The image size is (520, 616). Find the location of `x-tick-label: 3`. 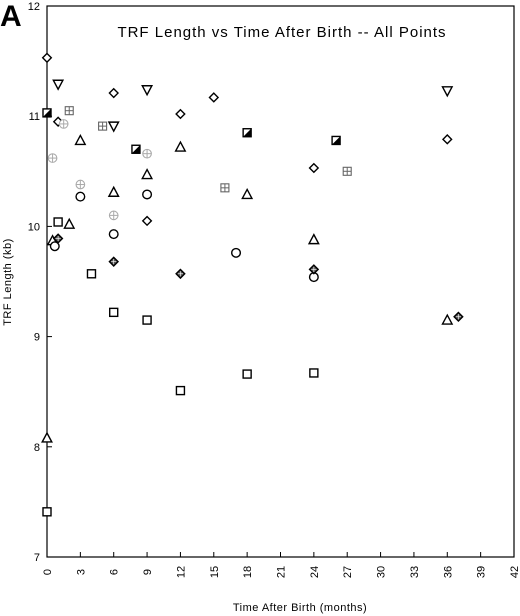

x-tick-label: 3 is located at coordinates (81, 572).